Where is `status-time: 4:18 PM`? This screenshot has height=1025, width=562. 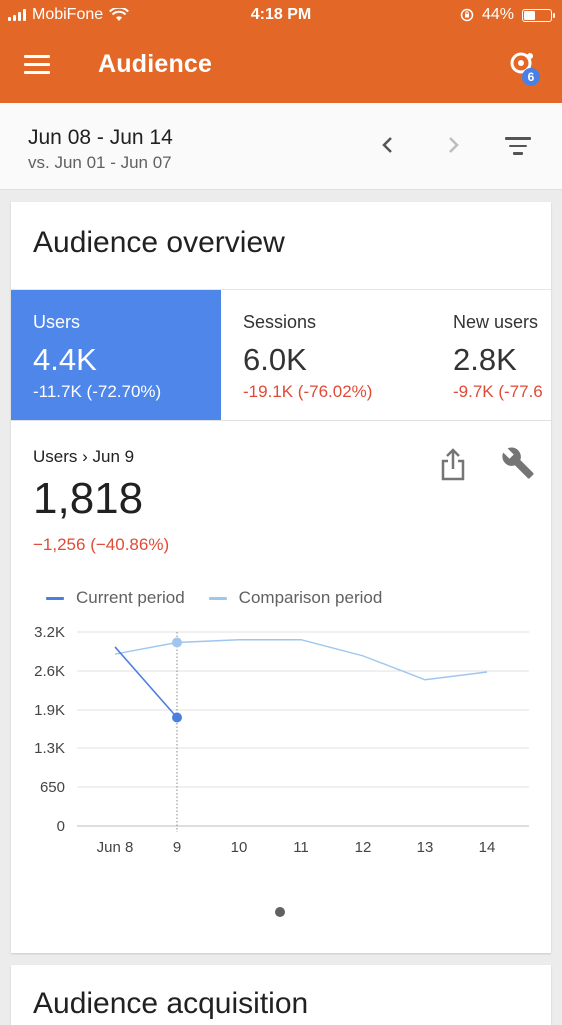
status-time: 4:18 PM is located at coordinates (281, 14).